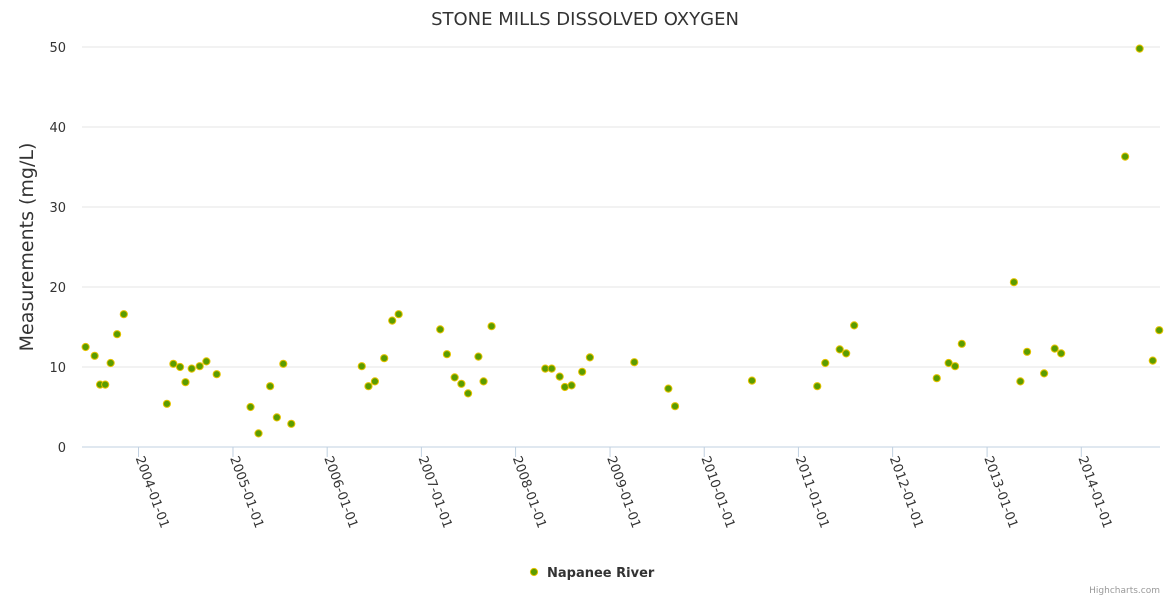 This screenshot has width=1170, height=605. What do you see at coordinates (585, 19) in the screenshot?
I see `chart-title: STONE MILLS DISSOLVED OXYGEN` at bounding box center [585, 19].